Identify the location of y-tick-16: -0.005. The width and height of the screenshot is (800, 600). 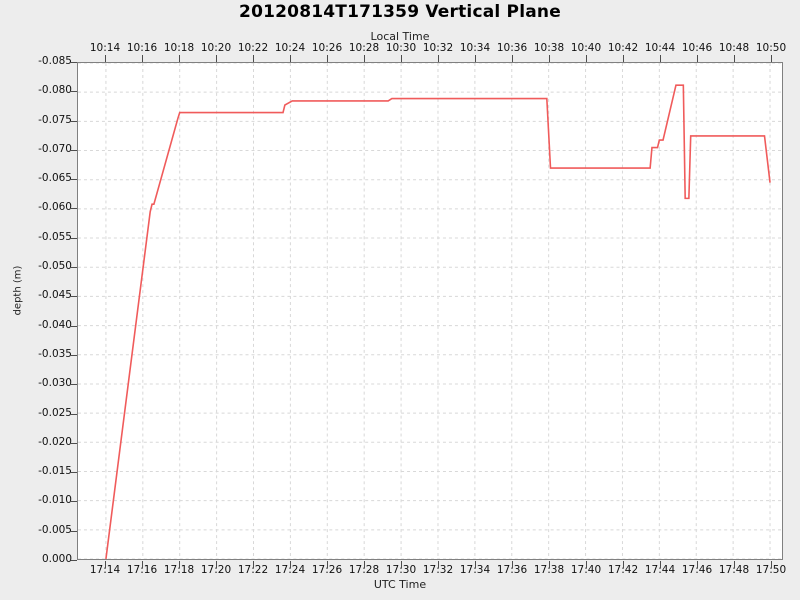
(55, 529).